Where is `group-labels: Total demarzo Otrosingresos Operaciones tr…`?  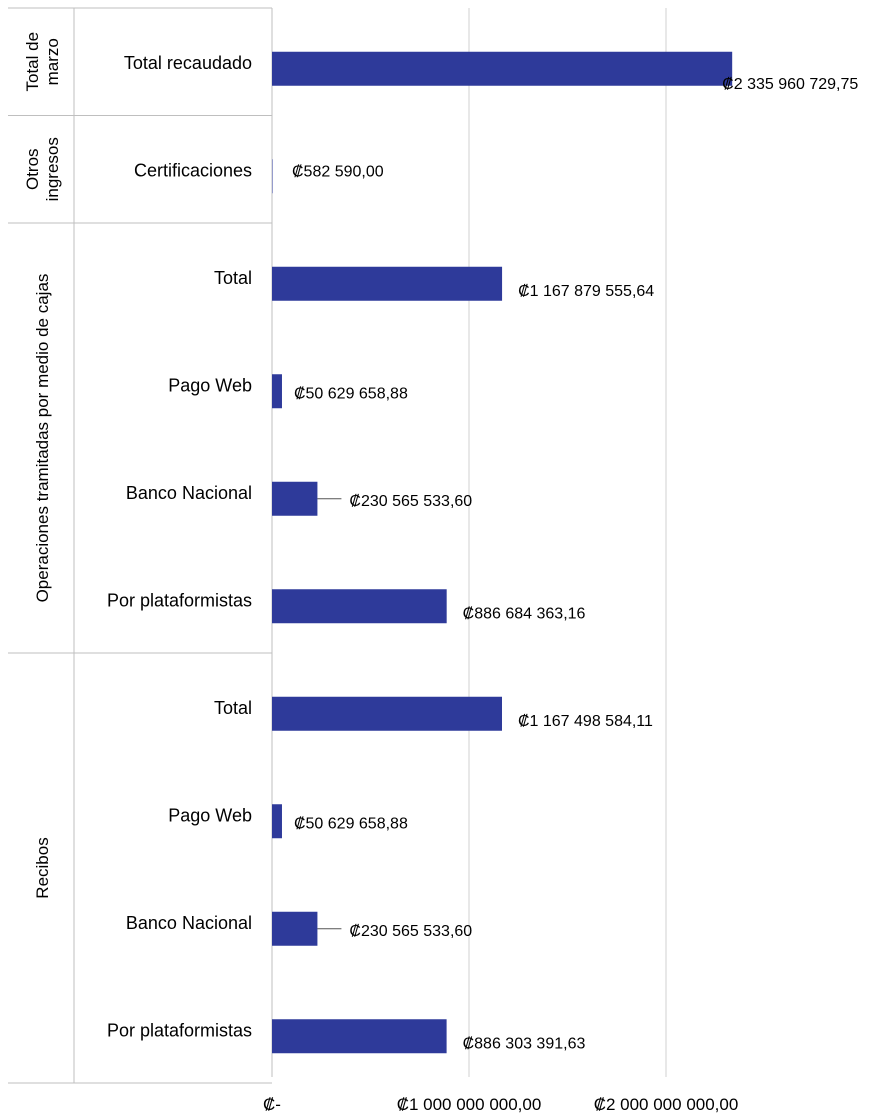 group-labels: Total demarzo Otrosingresos Operaciones tr… is located at coordinates (42, 465).